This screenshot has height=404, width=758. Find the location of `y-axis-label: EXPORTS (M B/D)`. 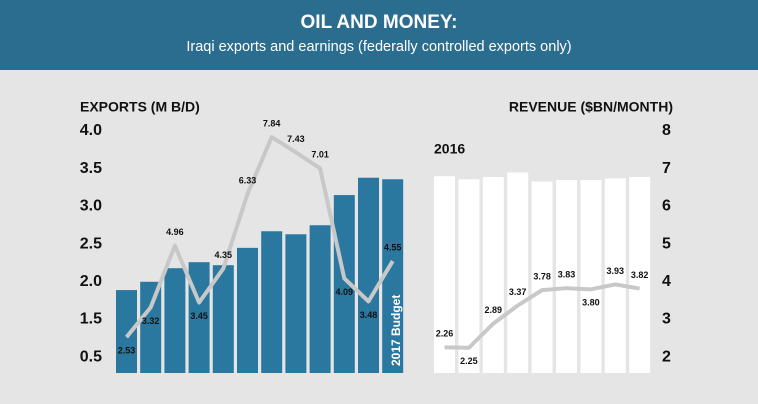

y-axis-label: EXPORTS (M B/D) is located at coordinates (140, 107).